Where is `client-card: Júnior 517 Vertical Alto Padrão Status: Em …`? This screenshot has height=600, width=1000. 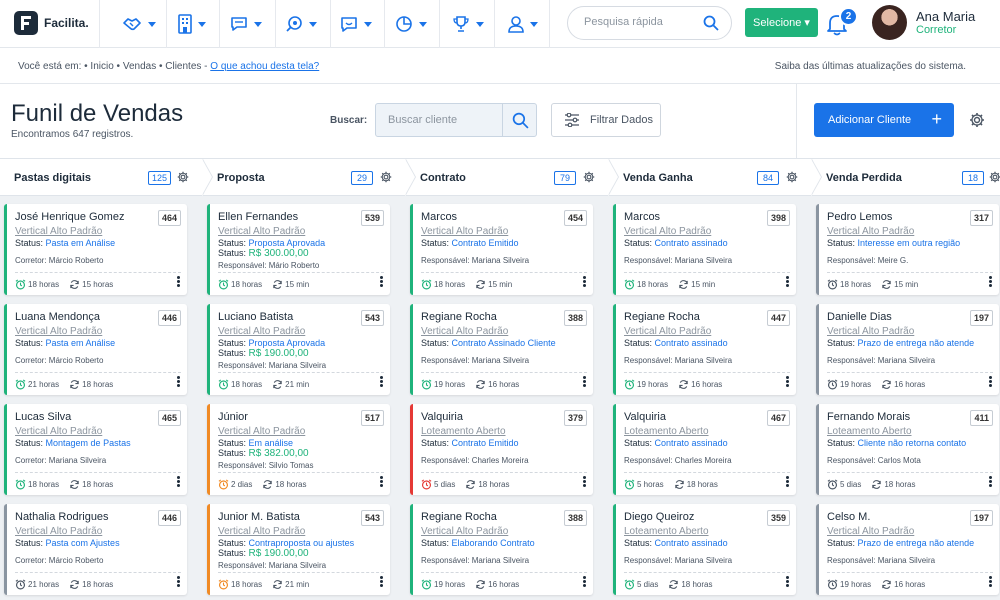 client-card: Júnior 517 Vertical Alto Padrão Status: Em … is located at coordinates (298, 449).